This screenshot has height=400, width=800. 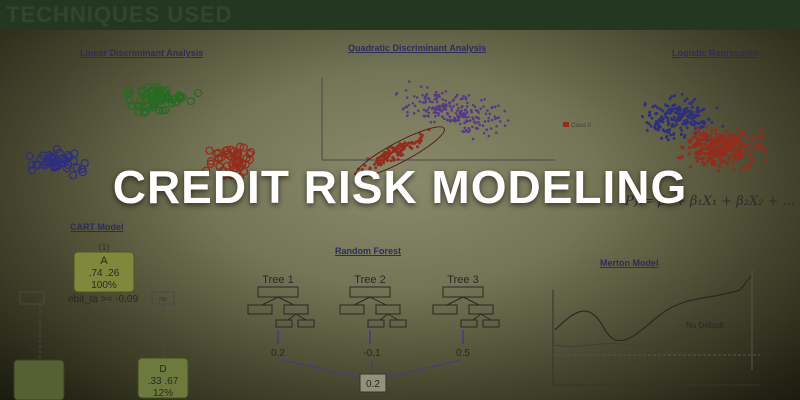 I want to click on rf-output-2: -0.1, so click(x=372, y=353).